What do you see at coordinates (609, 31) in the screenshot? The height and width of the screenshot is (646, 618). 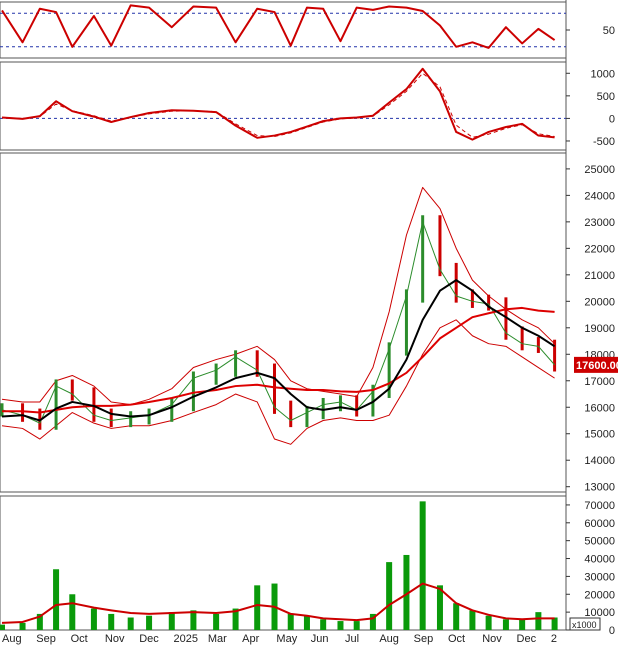 I see `y-tick-label: 50` at bounding box center [609, 31].